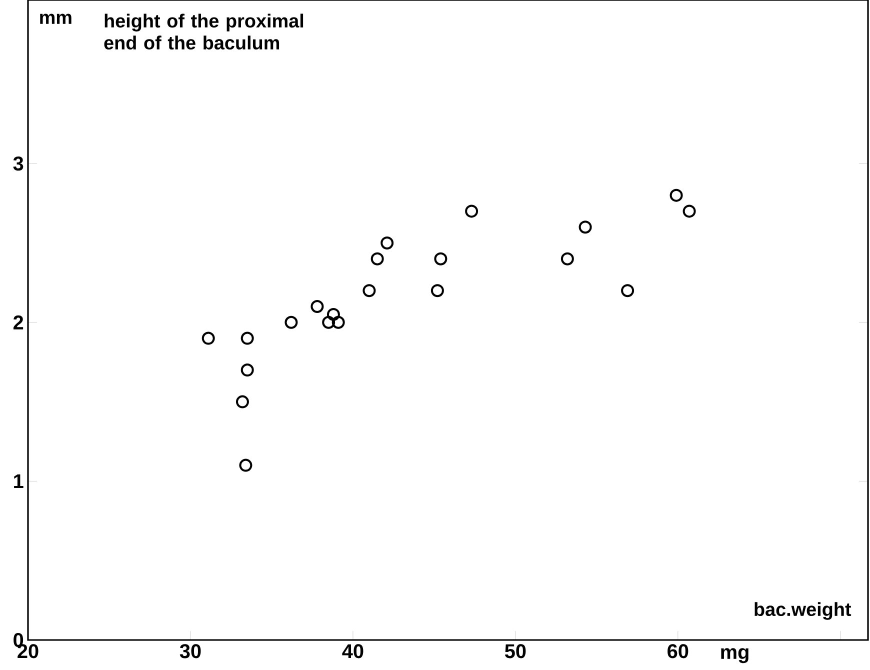 This screenshot has height=670, width=870. What do you see at coordinates (515, 651) in the screenshot?
I see `x-tick-label: 50` at bounding box center [515, 651].